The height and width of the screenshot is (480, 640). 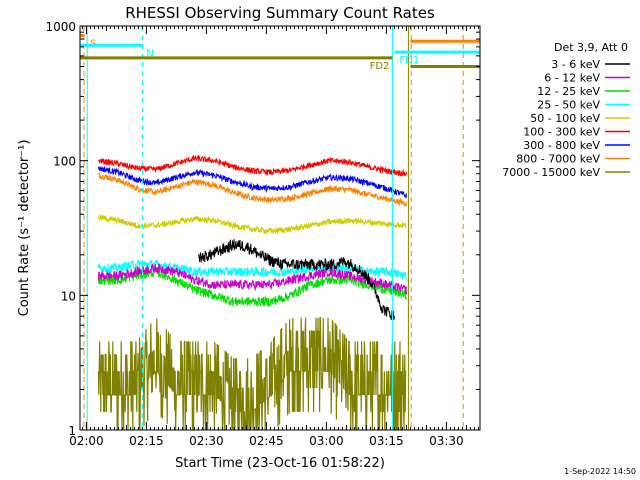 What do you see at coordinates (572, 78) in the screenshot?
I see `legend-entry-2: 6 - 12 keV` at bounding box center [572, 78].